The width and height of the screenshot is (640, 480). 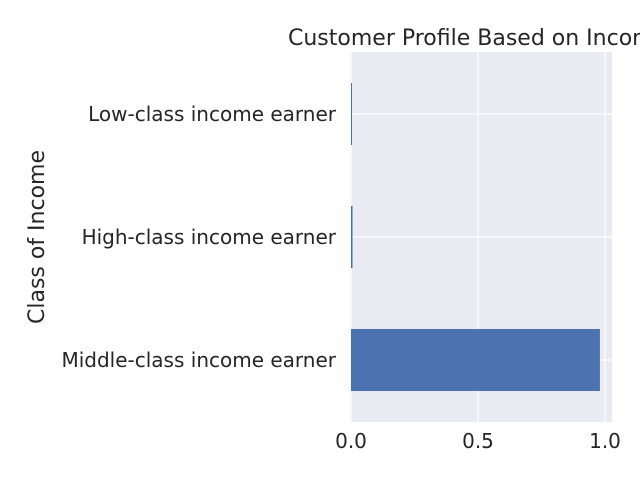 I want to click on x-tick-layer: 0.0 0.5 1.0, so click(x=478, y=441).